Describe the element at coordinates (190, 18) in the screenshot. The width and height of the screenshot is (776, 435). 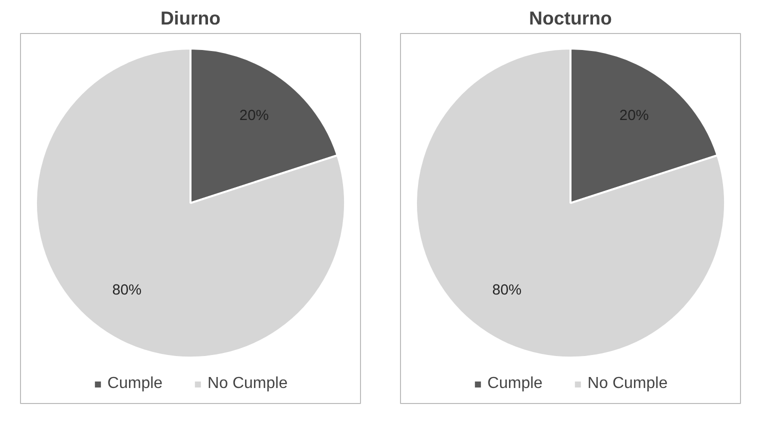
I see `chart-title: Diurno` at that location.